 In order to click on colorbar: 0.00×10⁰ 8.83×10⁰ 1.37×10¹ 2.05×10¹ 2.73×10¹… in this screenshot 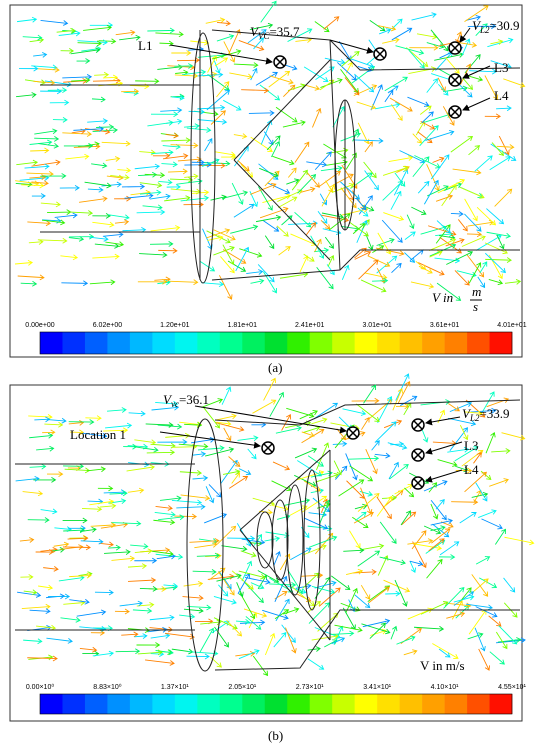, I will do `click(276, 699)`.